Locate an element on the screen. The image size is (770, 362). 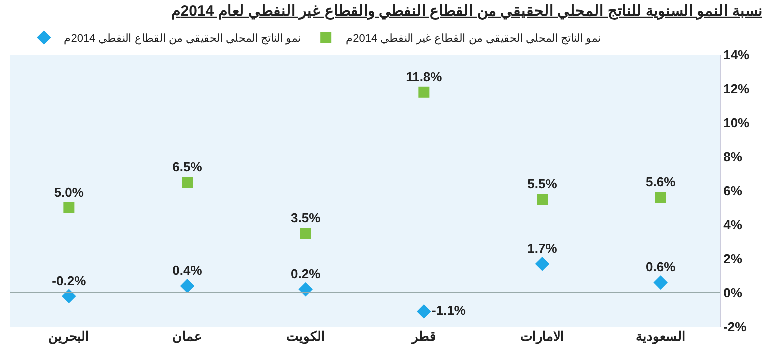
data-label: 0.2% is located at coordinates (306, 274).